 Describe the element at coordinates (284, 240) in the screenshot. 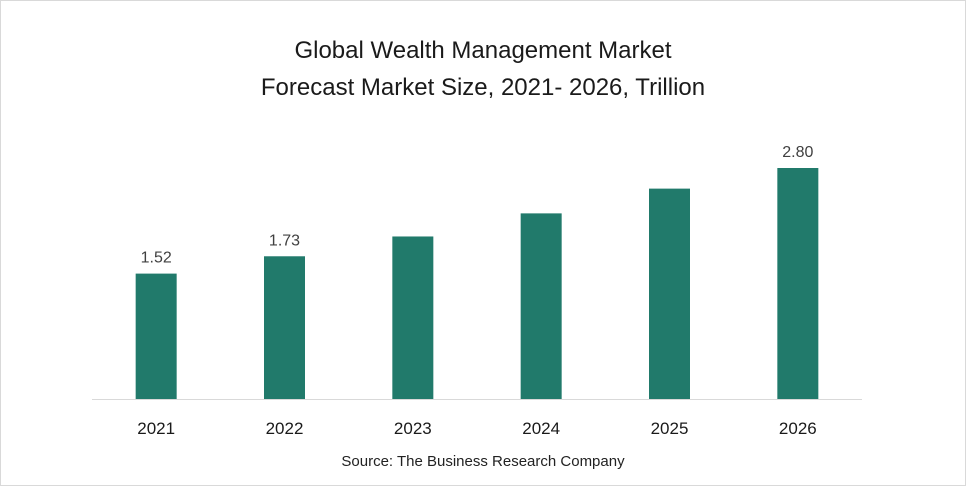

I see `data-label-2022: 1.73` at that location.